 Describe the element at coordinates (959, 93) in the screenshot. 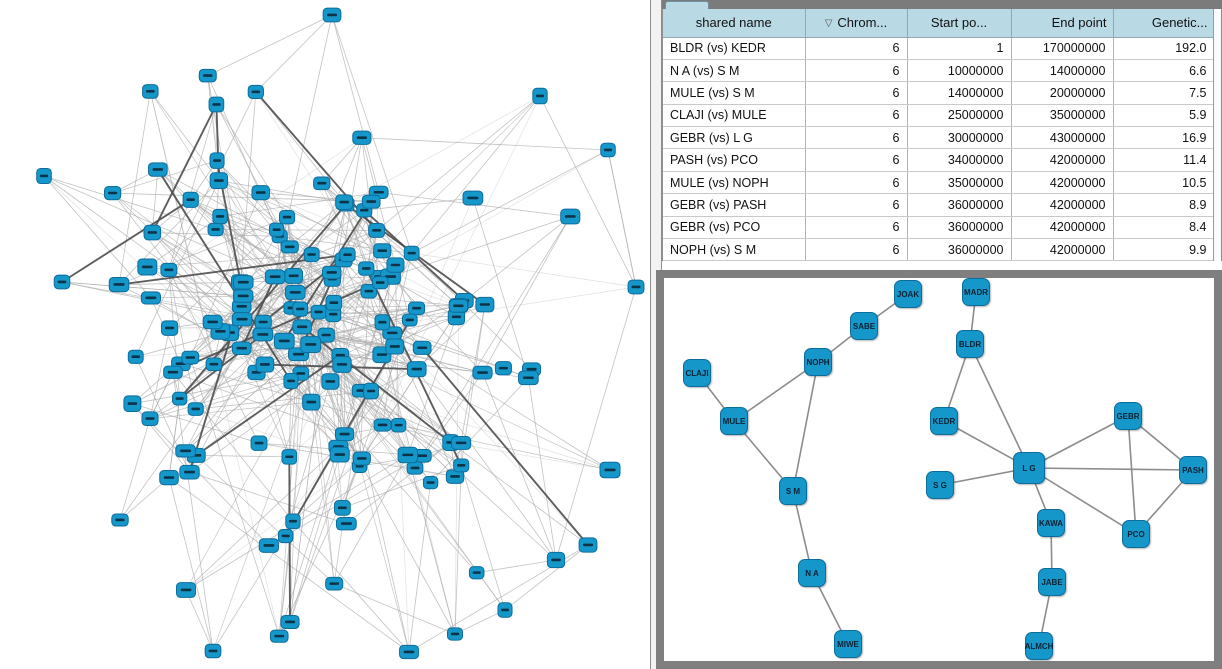

I see `table-cell: 14000000` at that location.